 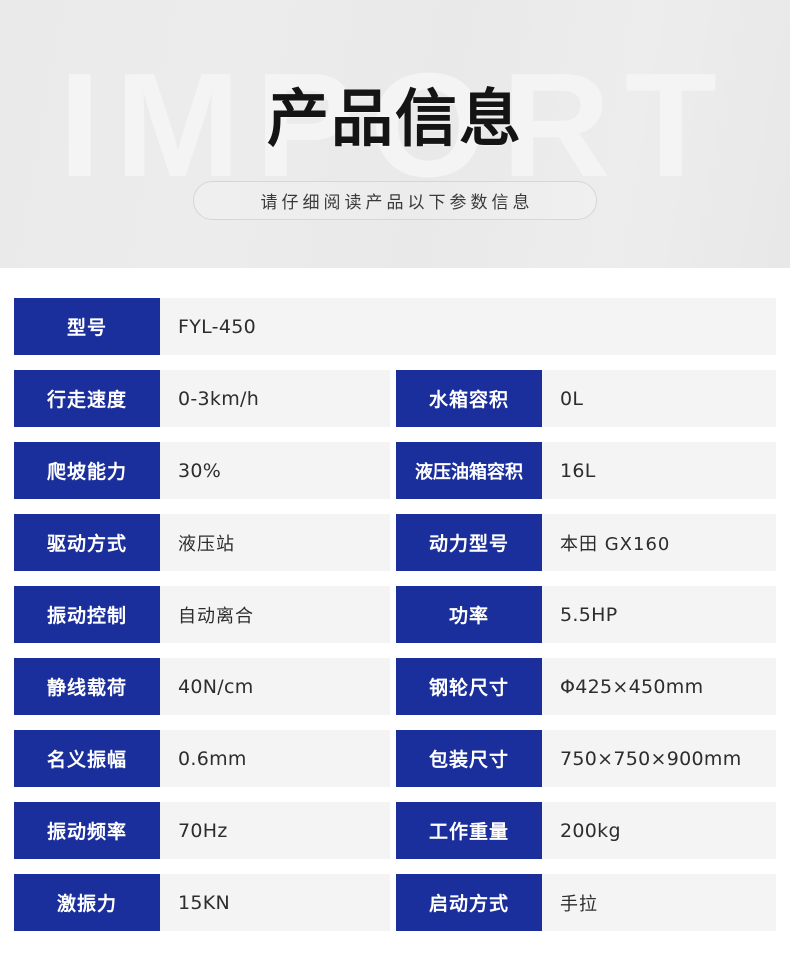 I want to click on subtitle-pill: 请仔细阅读产品以下参数信息, so click(x=395, y=200).